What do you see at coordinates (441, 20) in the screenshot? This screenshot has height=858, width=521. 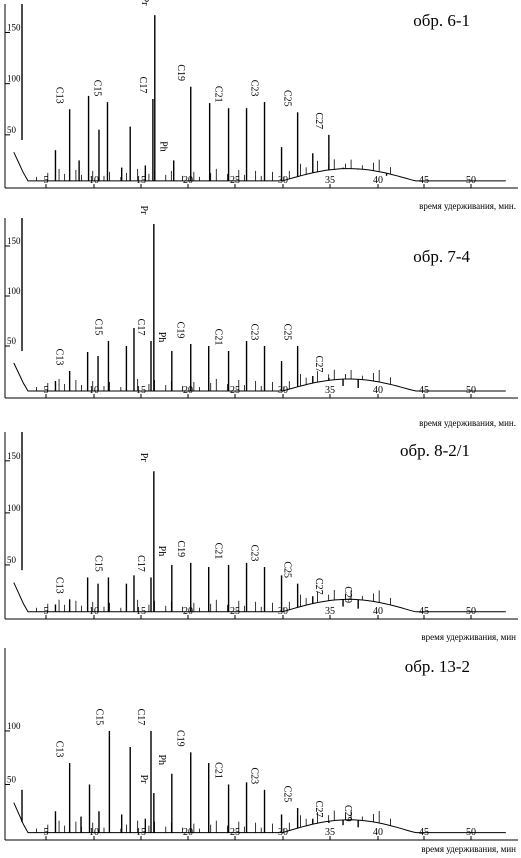 I see `sample-label: обр. 6-1` at bounding box center [441, 20].